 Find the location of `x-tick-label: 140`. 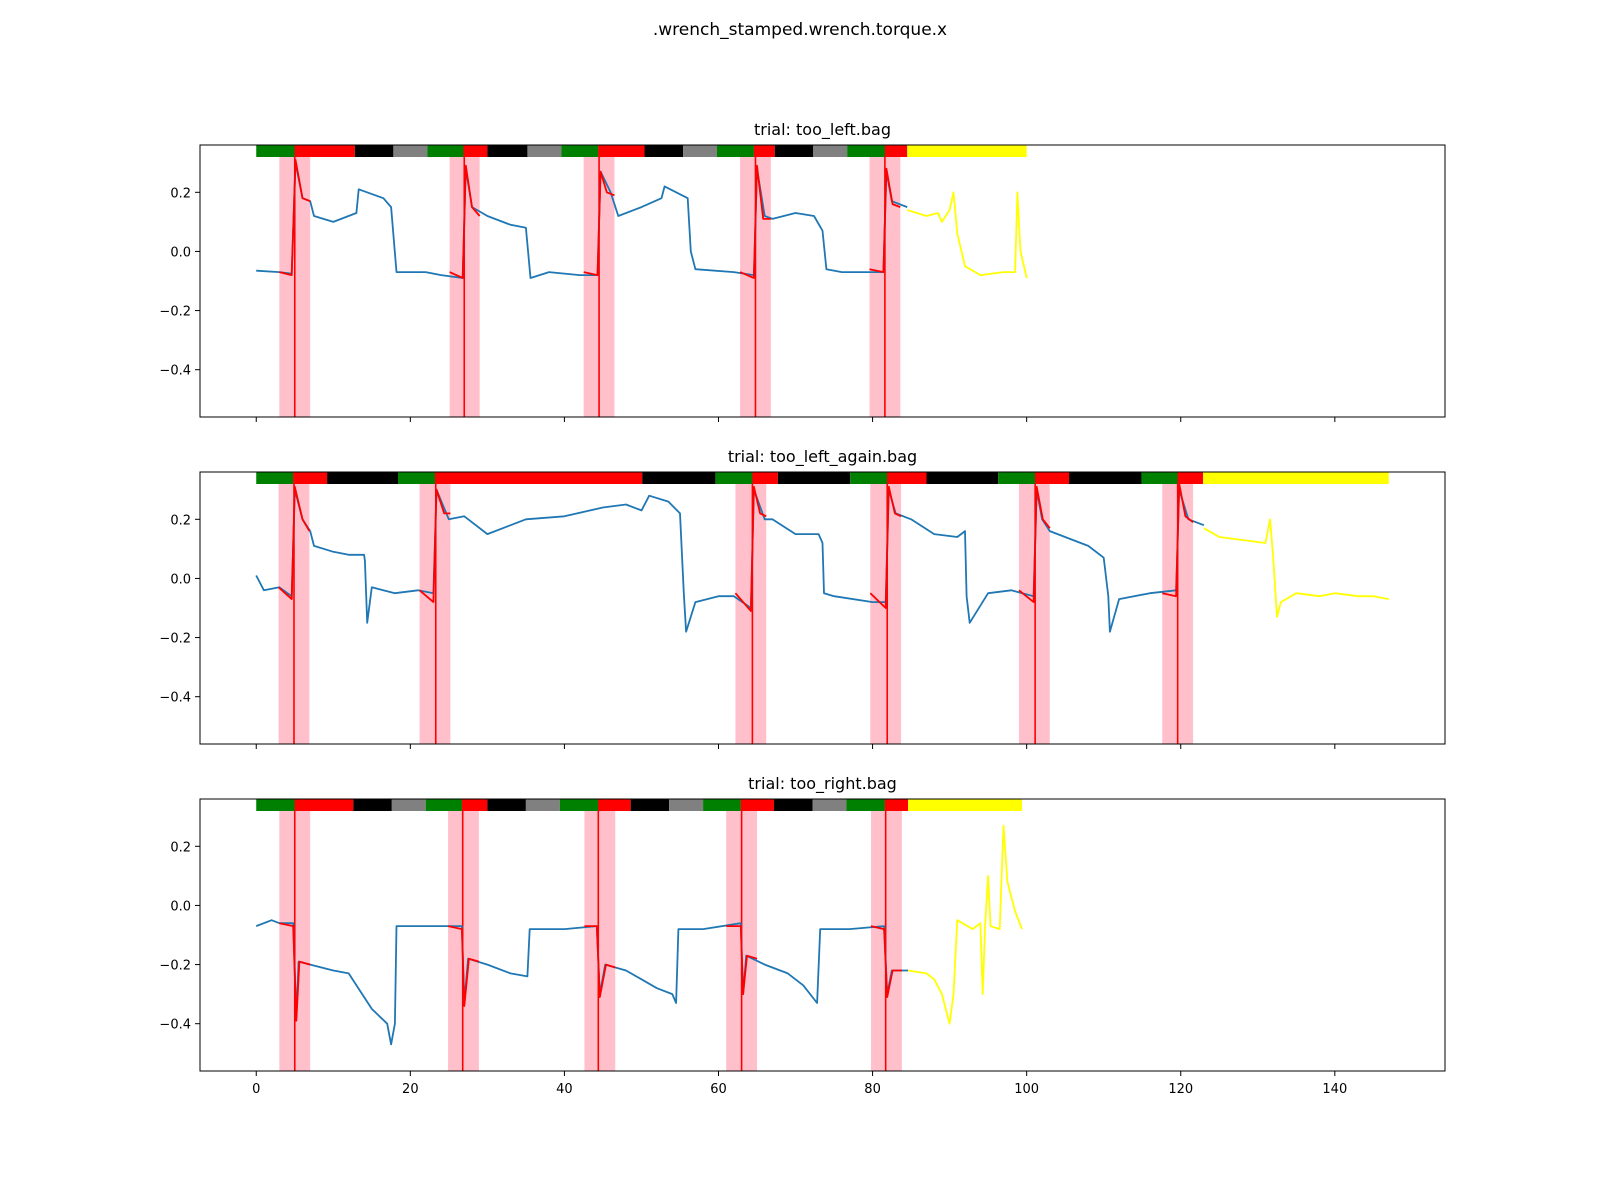

x-tick-label: 140 is located at coordinates (1334, 1089).